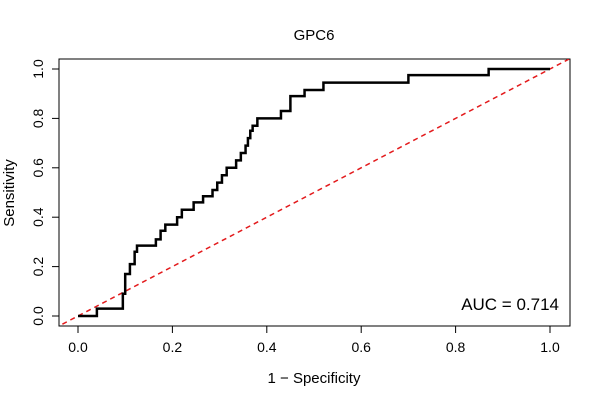 The width and height of the screenshot is (600, 400). I want to click on auc-annotation: AUC = 0.714, so click(510, 304).